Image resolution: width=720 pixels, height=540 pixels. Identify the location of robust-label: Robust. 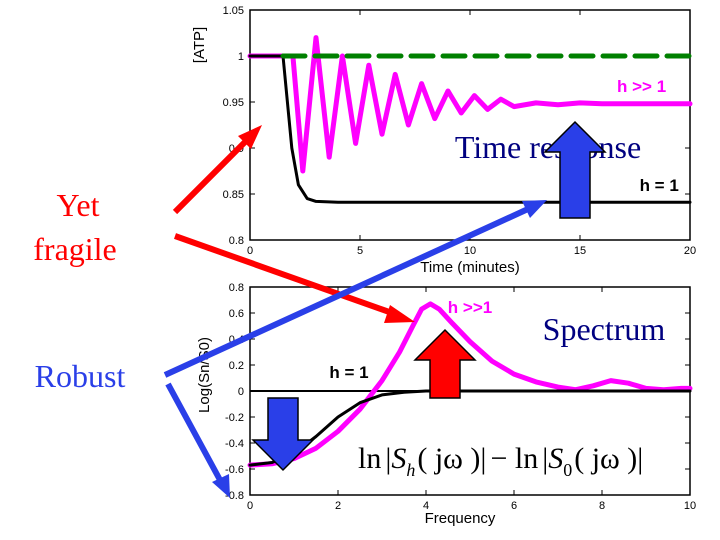
(80, 376).